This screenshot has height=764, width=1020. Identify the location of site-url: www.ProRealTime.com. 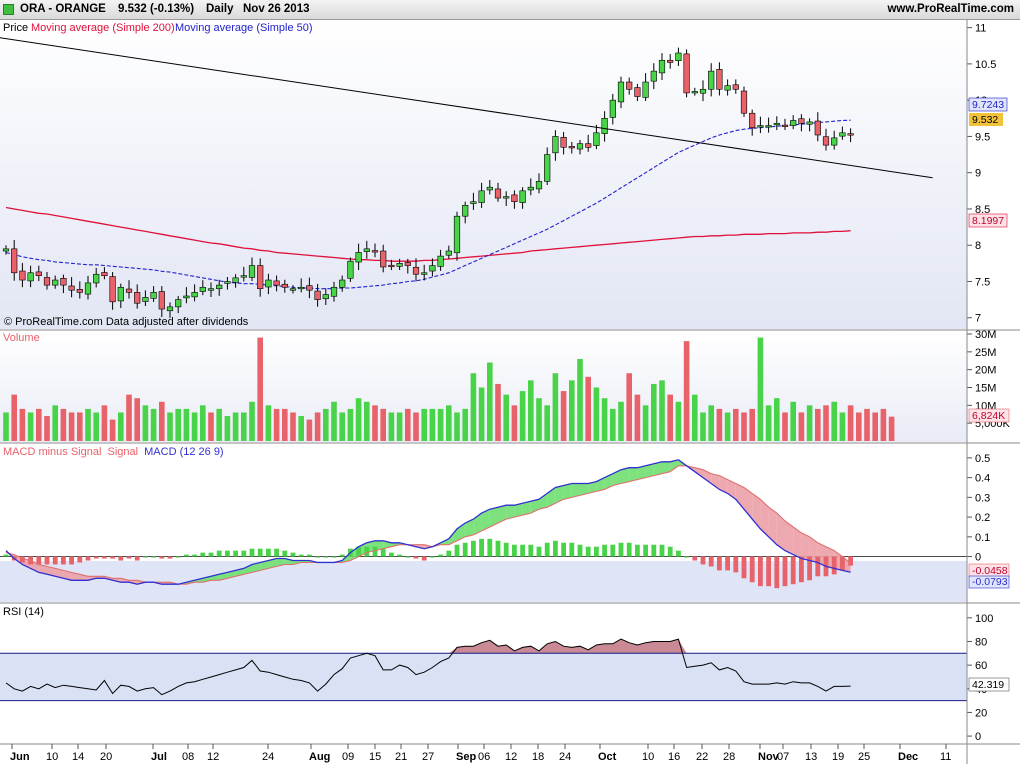
(950, 9).